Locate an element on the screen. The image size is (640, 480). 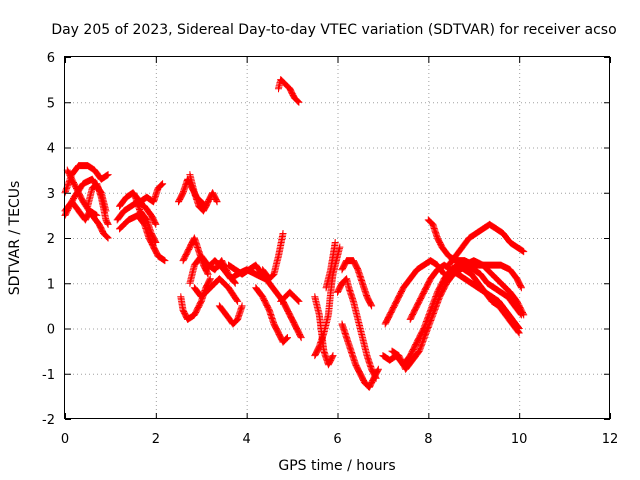
x-tick-label: 8 is located at coordinates (428, 439).